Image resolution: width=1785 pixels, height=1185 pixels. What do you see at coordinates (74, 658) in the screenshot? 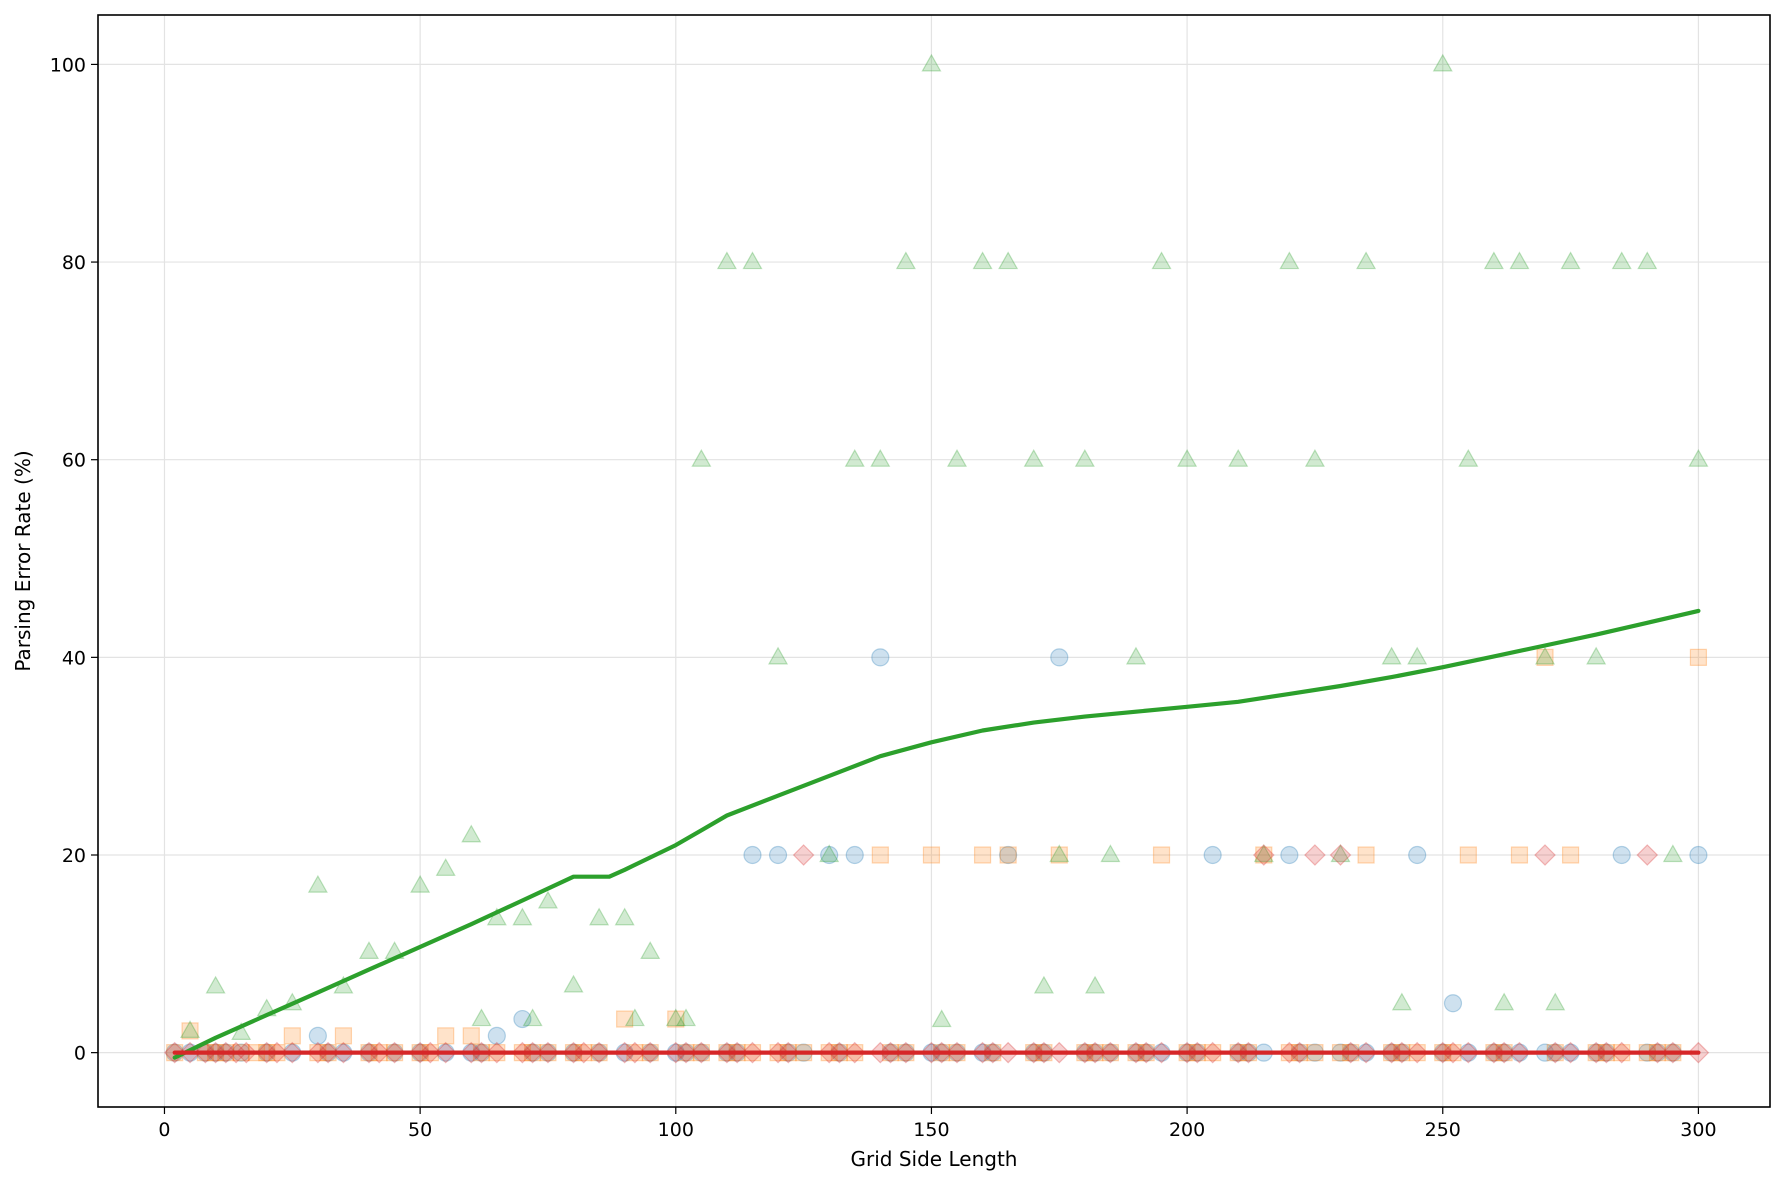
I see `y-tick-label: 40` at bounding box center [74, 658].